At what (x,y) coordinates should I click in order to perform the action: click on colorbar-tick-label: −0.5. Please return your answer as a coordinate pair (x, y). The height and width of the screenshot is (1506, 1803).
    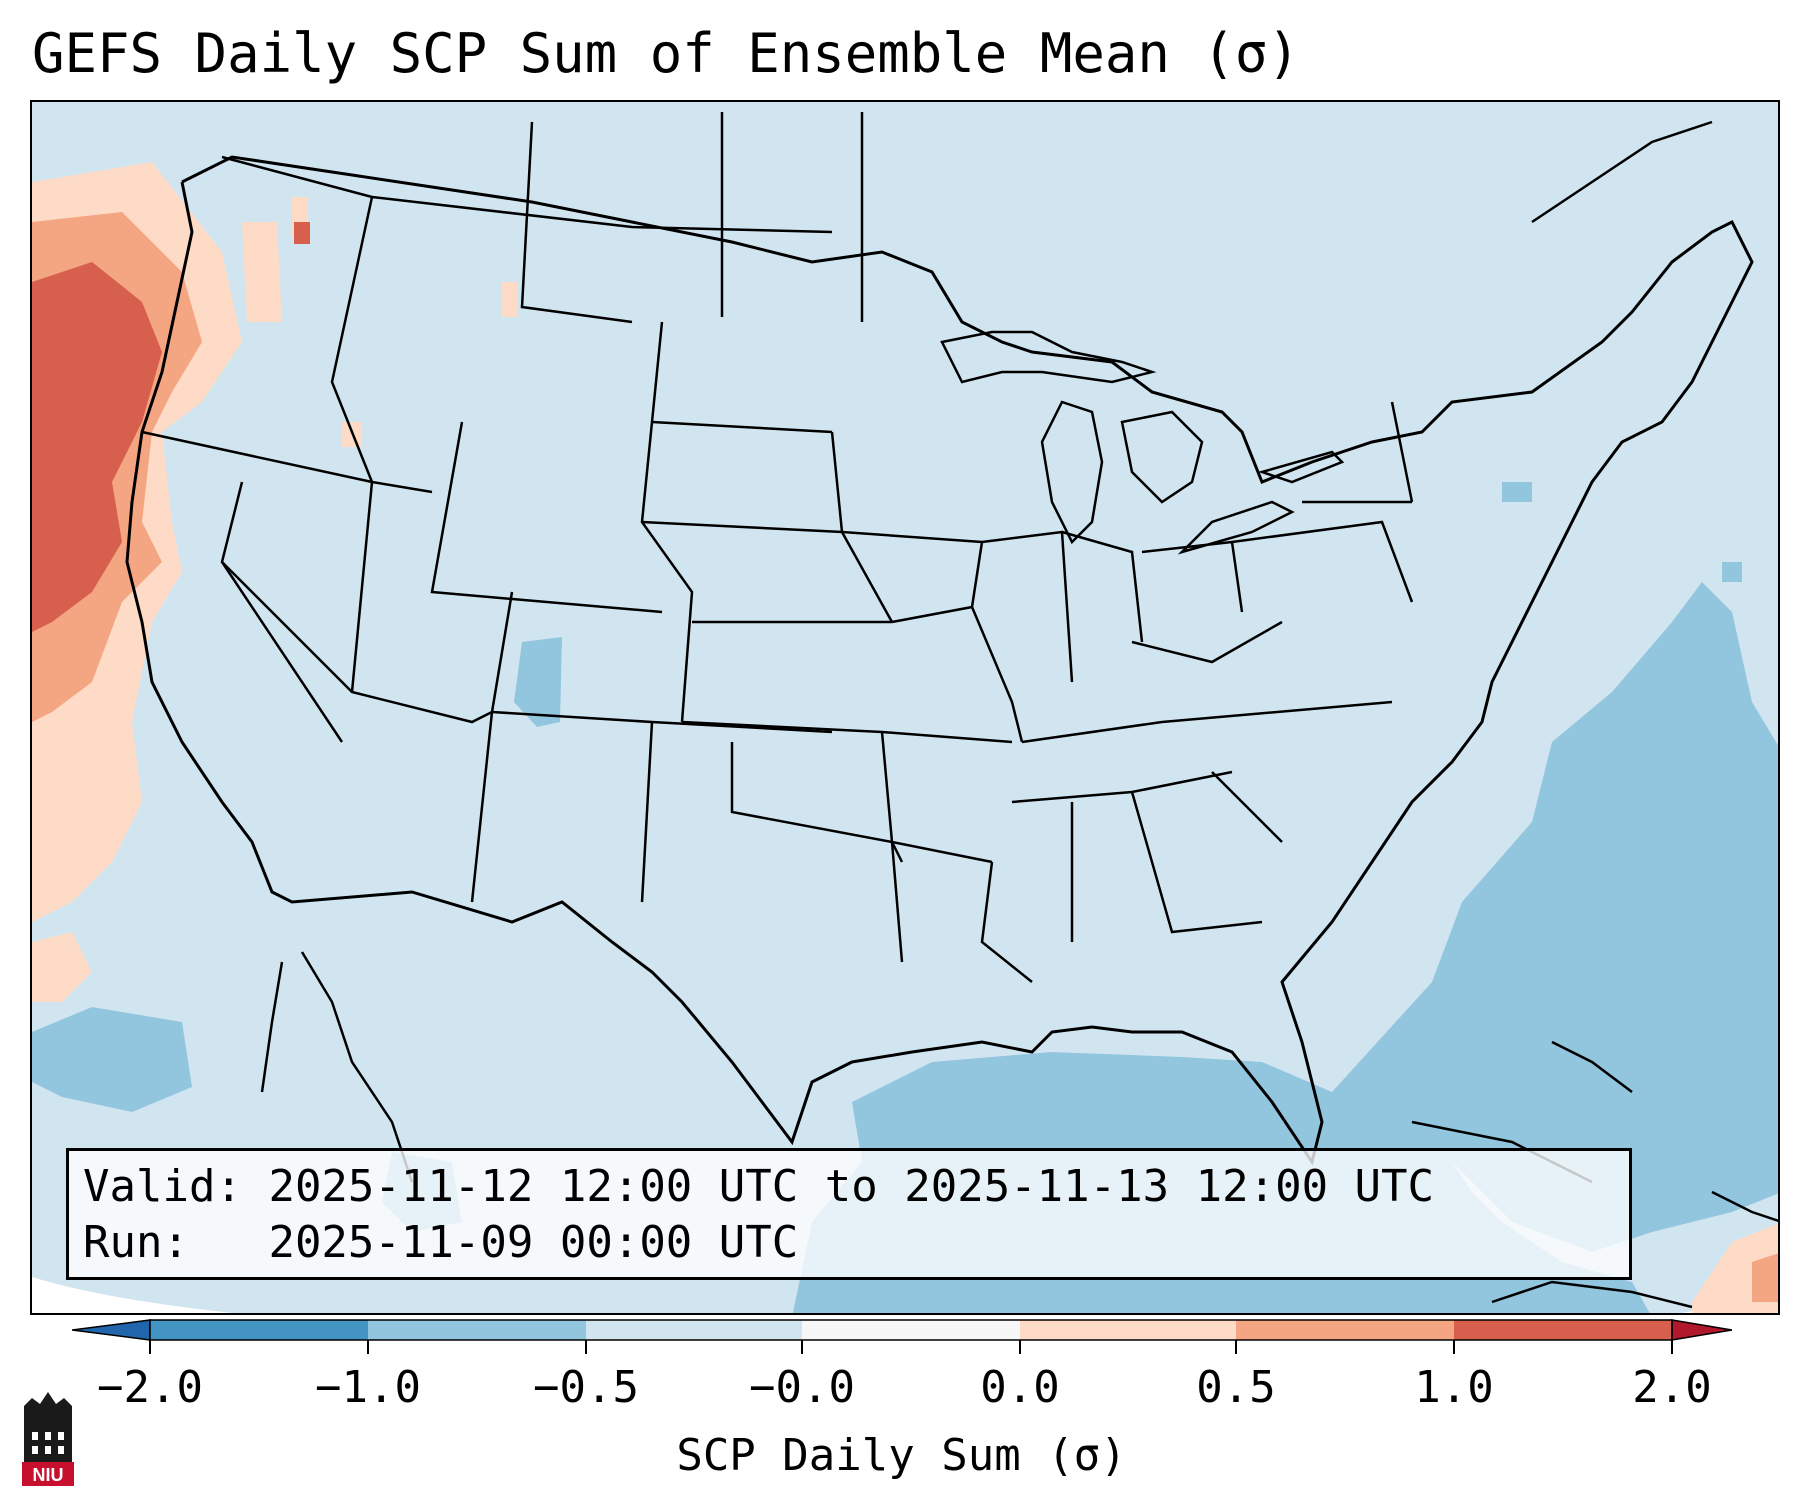
    Looking at the image, I should click on (586, 1387).